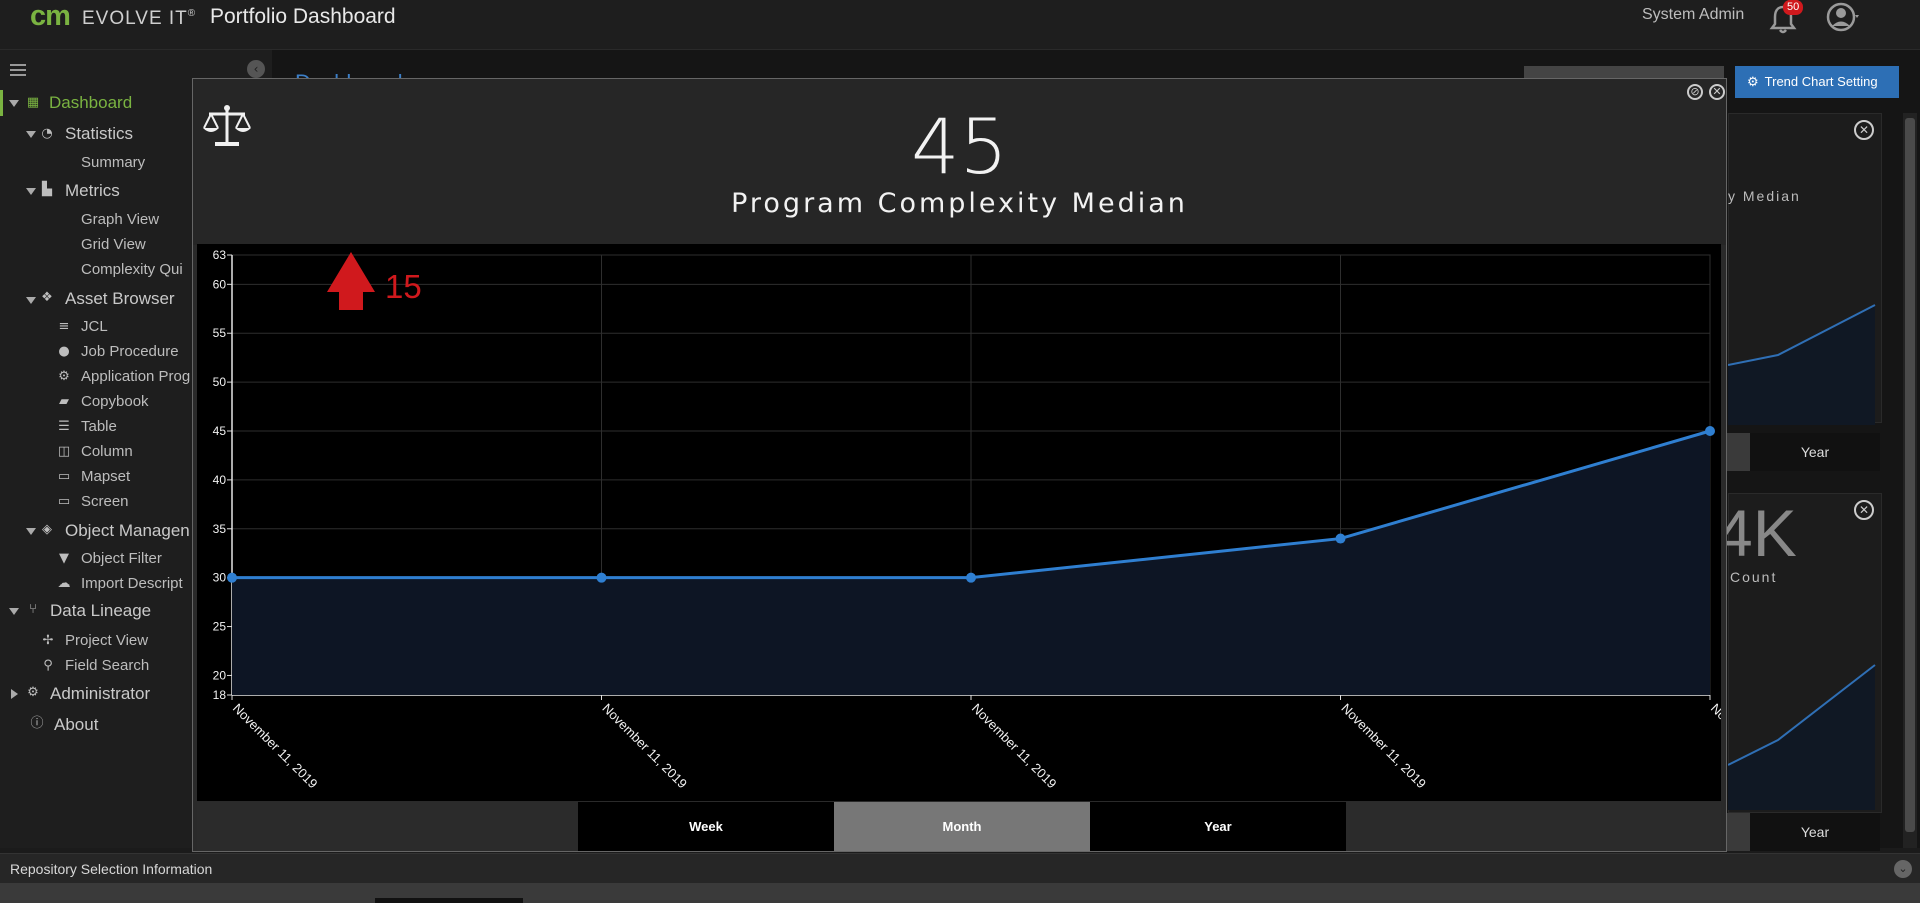  I want to click on gear-icon: ⚙, so click(1753, 81).